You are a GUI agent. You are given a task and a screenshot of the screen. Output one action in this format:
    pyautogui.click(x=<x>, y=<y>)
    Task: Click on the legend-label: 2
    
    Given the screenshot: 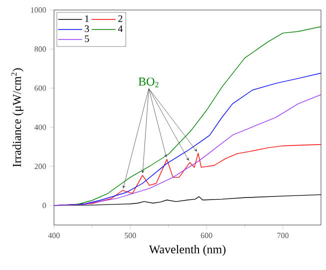 What is the action you would take?
    pyautogui.click(x=120, y=18)
    